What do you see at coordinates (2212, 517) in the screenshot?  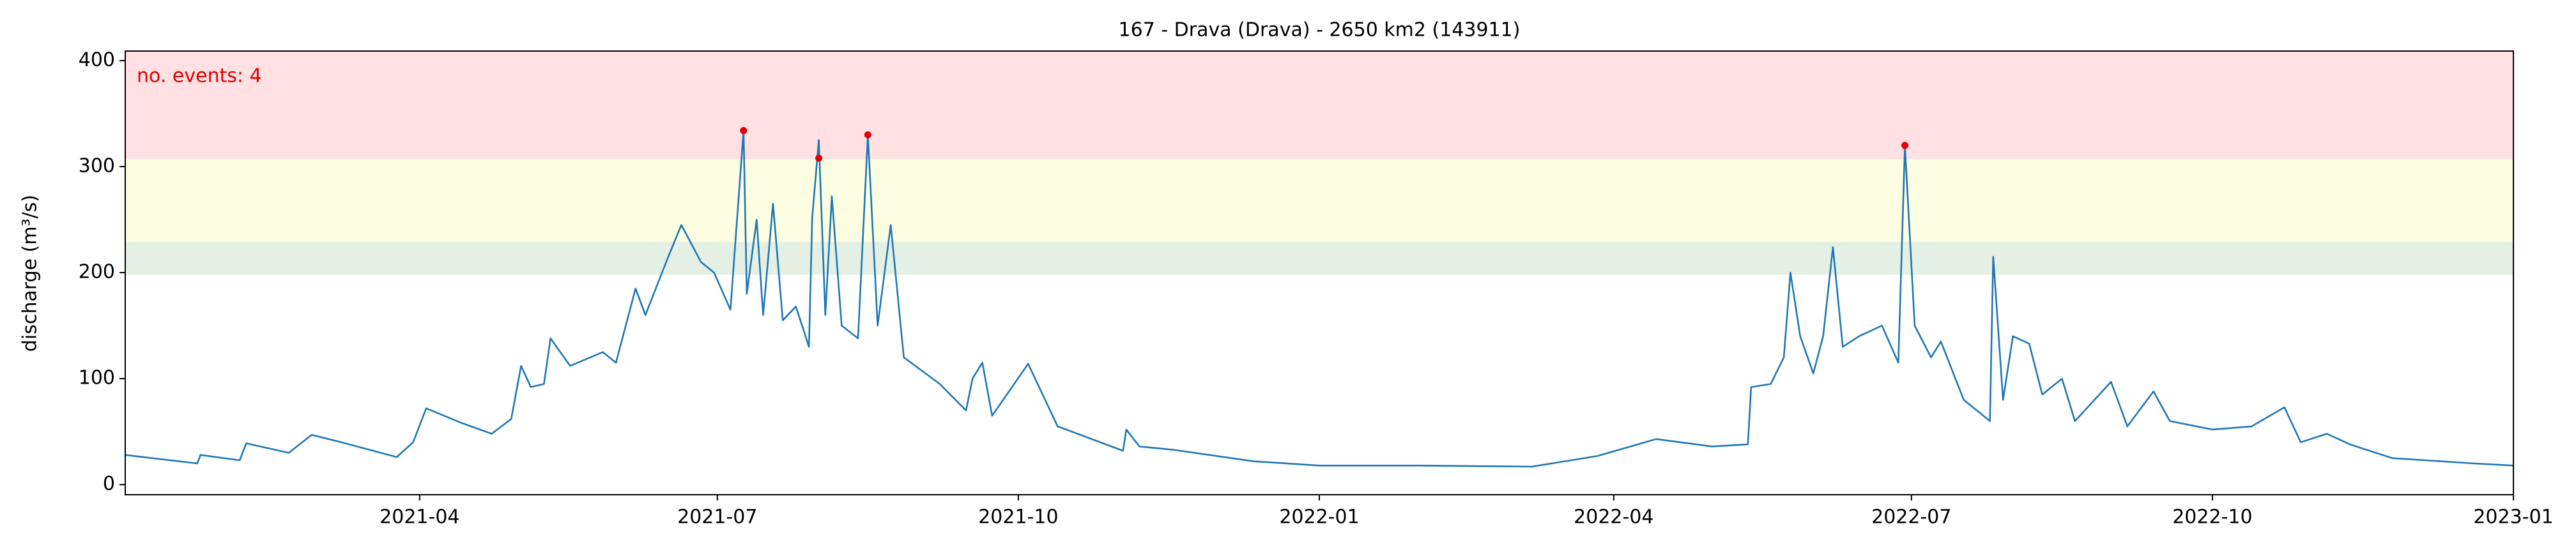 I see `x-tick-label: 2022-10` at bounding box center [2212, 517].